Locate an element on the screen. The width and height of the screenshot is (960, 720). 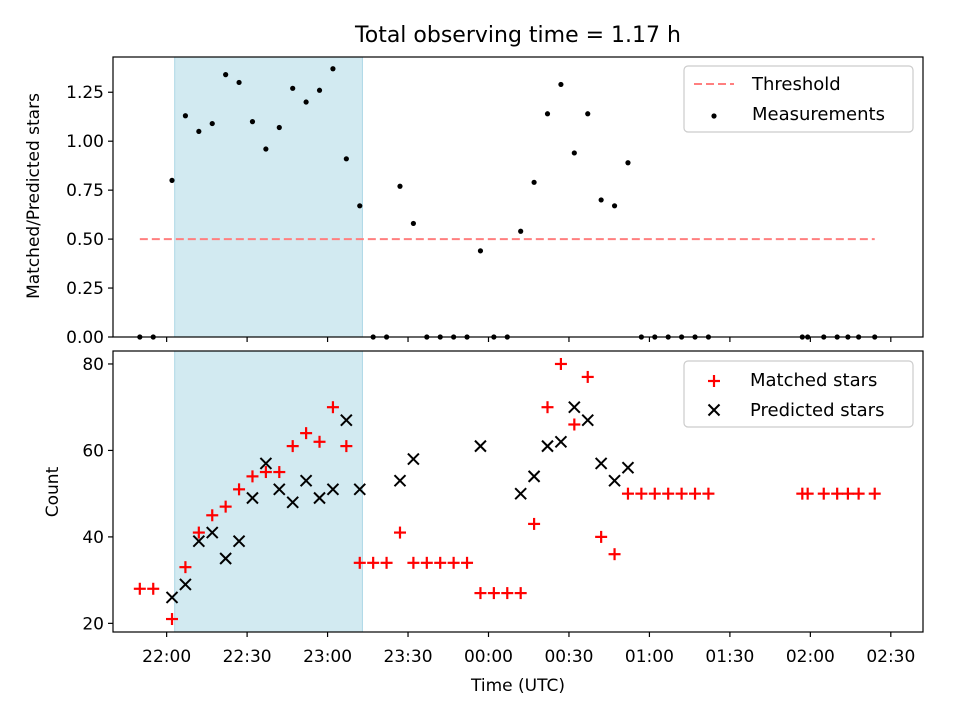
count-legend: Matched stars Predicted stars is located at coordinates (798, 394).